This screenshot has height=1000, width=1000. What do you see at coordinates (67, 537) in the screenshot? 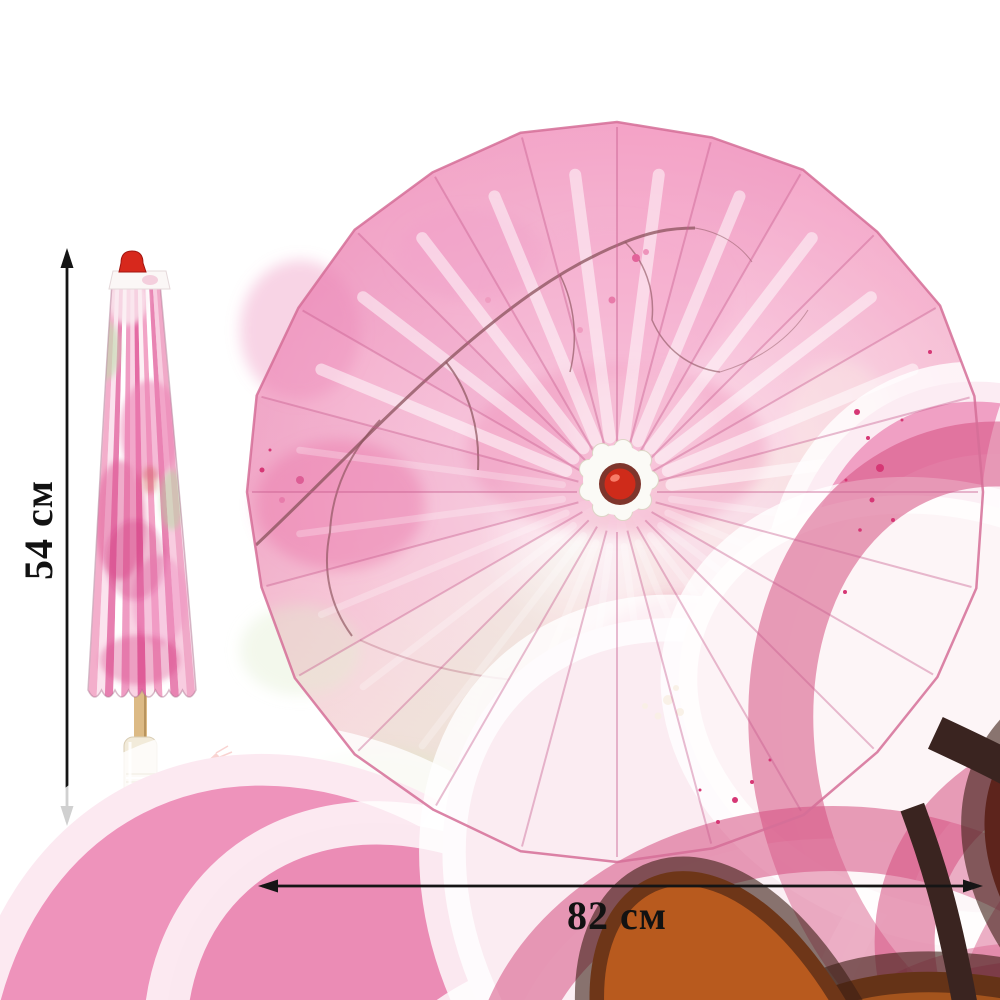
I see `height-dimension-arrow` at bounding box center [67, 537].